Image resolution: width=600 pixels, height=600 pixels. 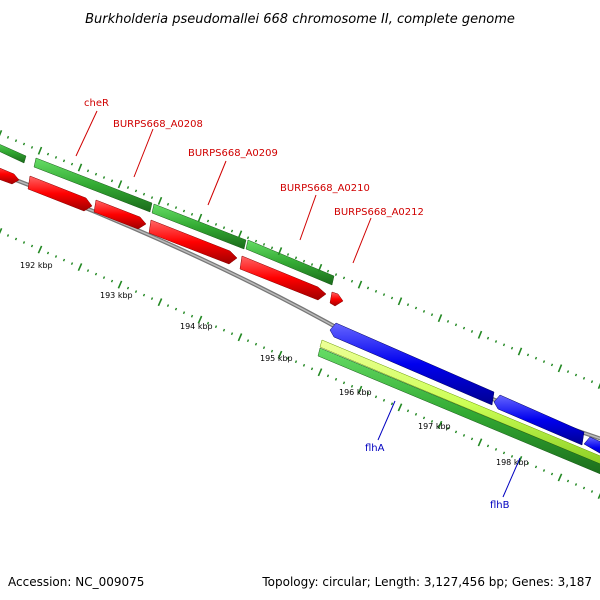 I want to click on gene-label-A0208: BURPS668_A0208, so click(x=158, y=124).